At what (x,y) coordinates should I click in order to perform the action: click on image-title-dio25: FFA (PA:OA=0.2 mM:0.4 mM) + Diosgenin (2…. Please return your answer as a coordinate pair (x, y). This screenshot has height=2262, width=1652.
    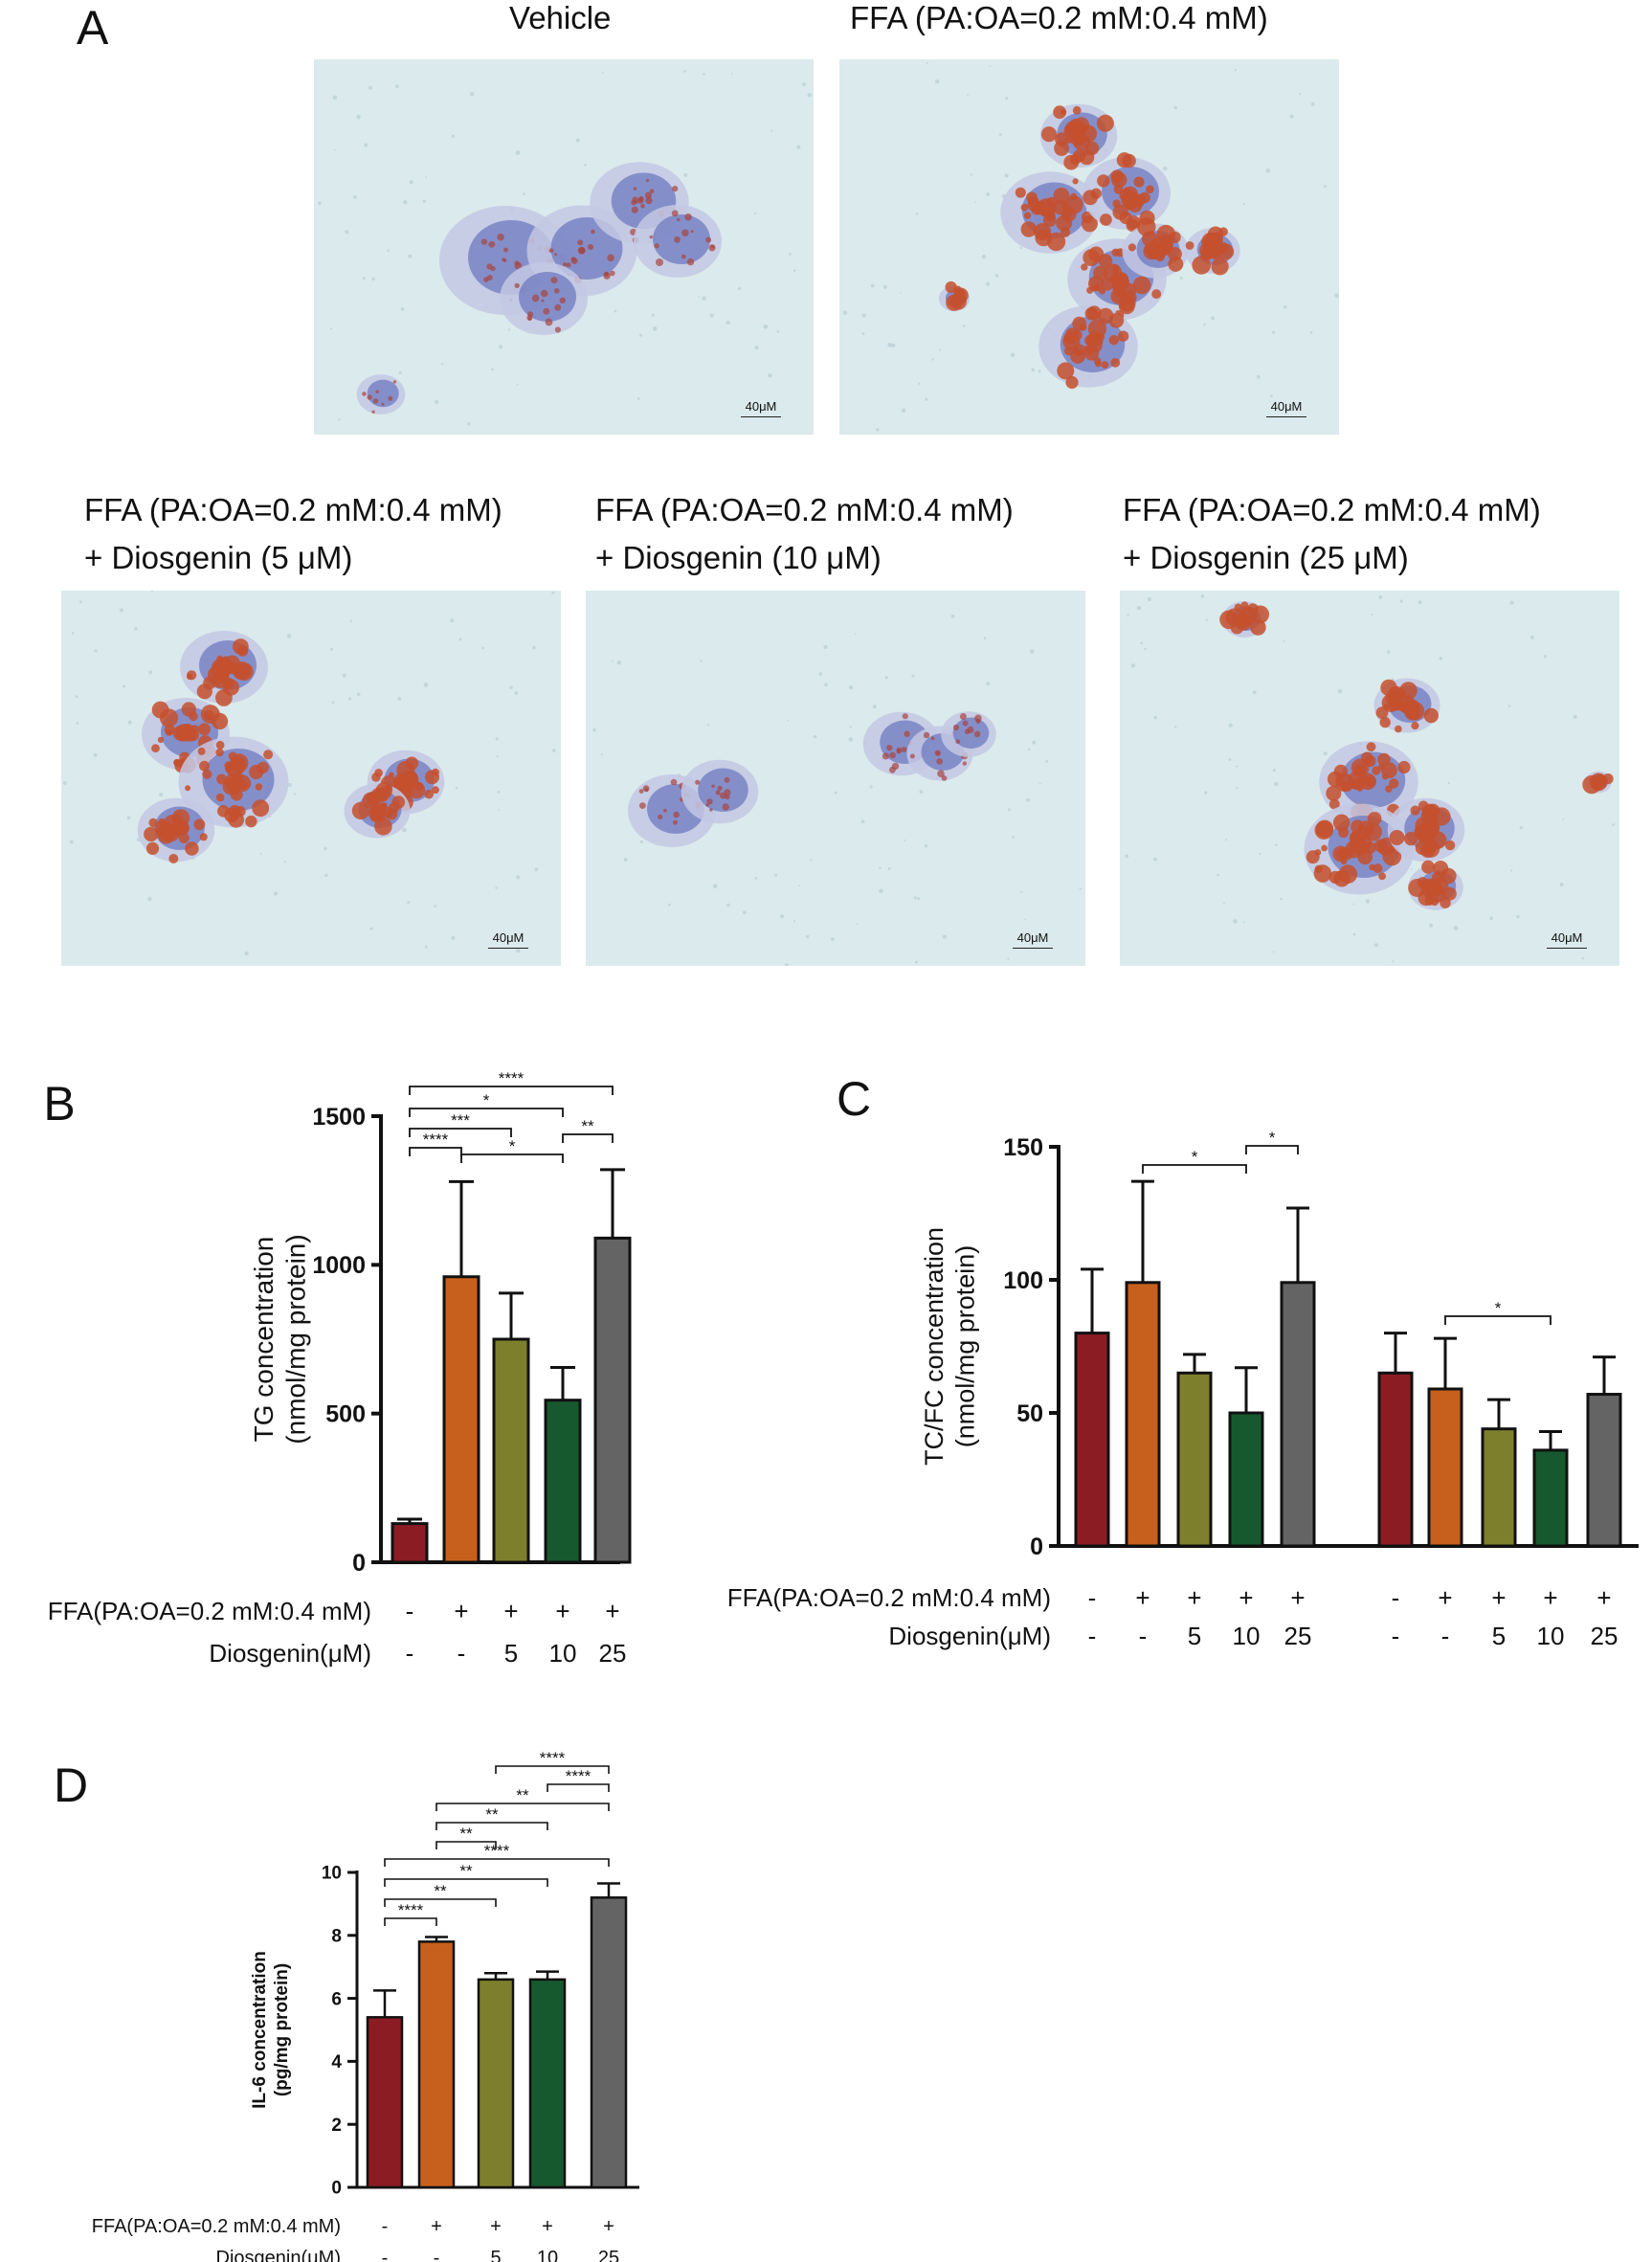
    Looking at the image, I should click on (1332, 534).